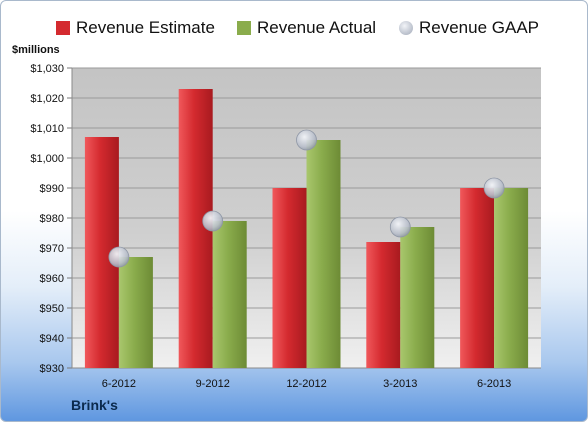 This screenshot has height=422, width=588. What do you see at coordinates (94, 405) in the screenshot?
I see `company-name: Brink's` at bounding box center [94, 405].